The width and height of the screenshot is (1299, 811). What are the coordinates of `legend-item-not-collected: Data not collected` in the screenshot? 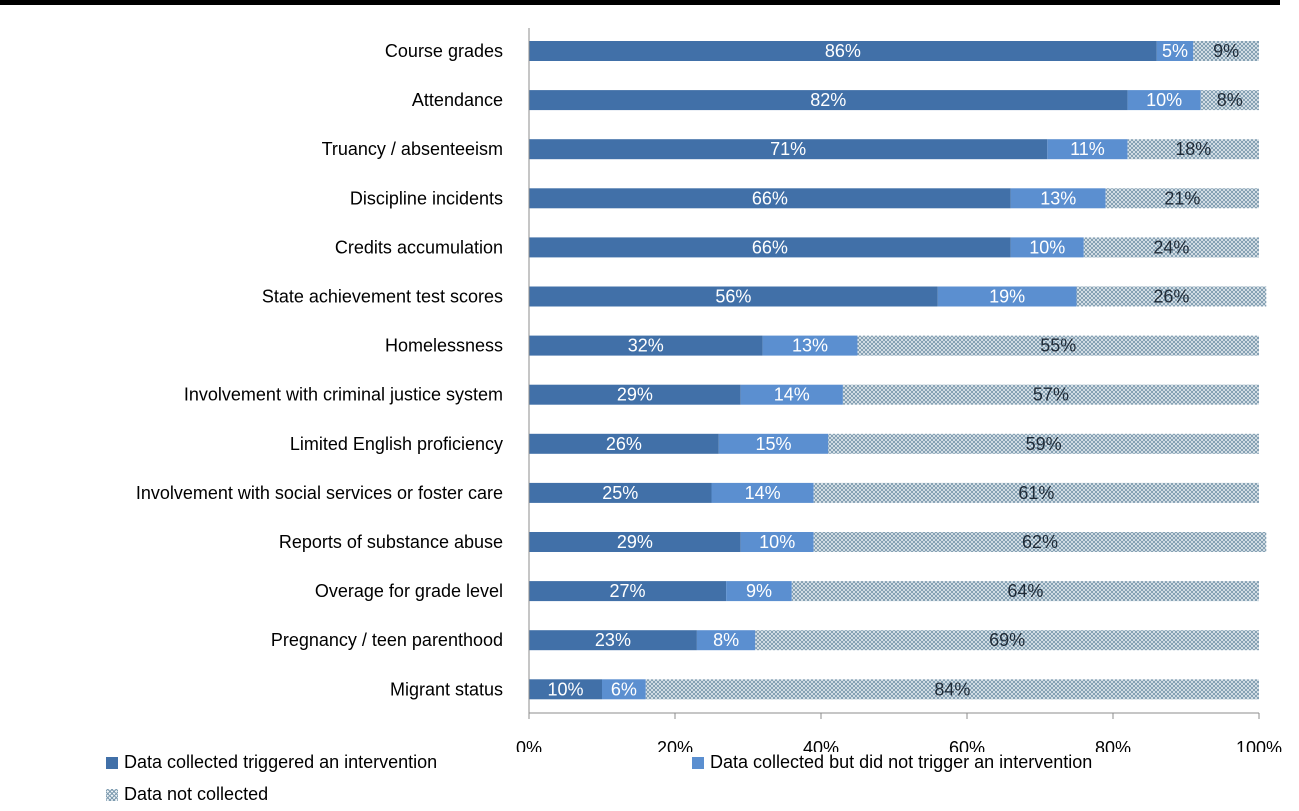 It's located at (187, 794).